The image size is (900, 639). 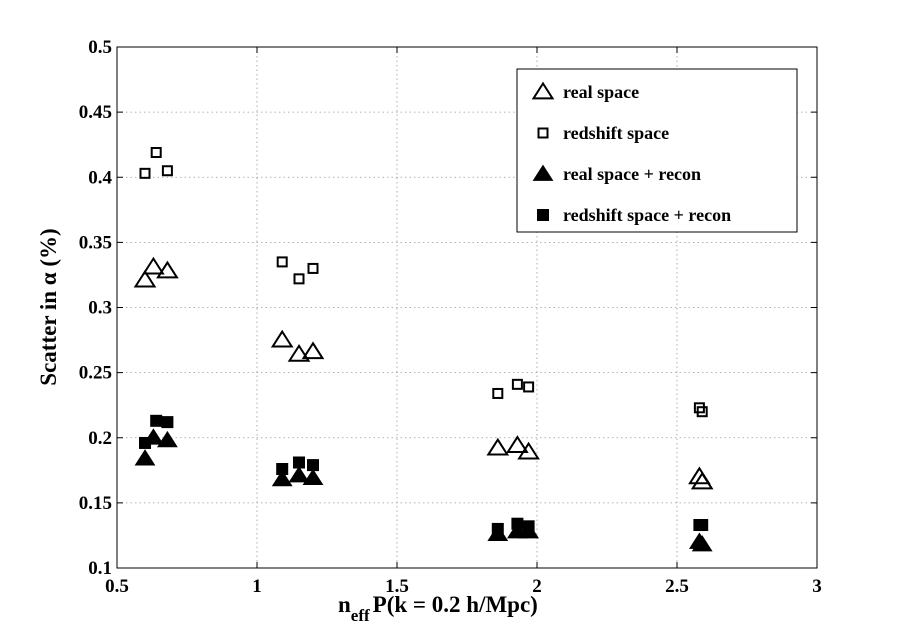 I want to click on y-tick-label: 0.1, so click(x=100, y=568).